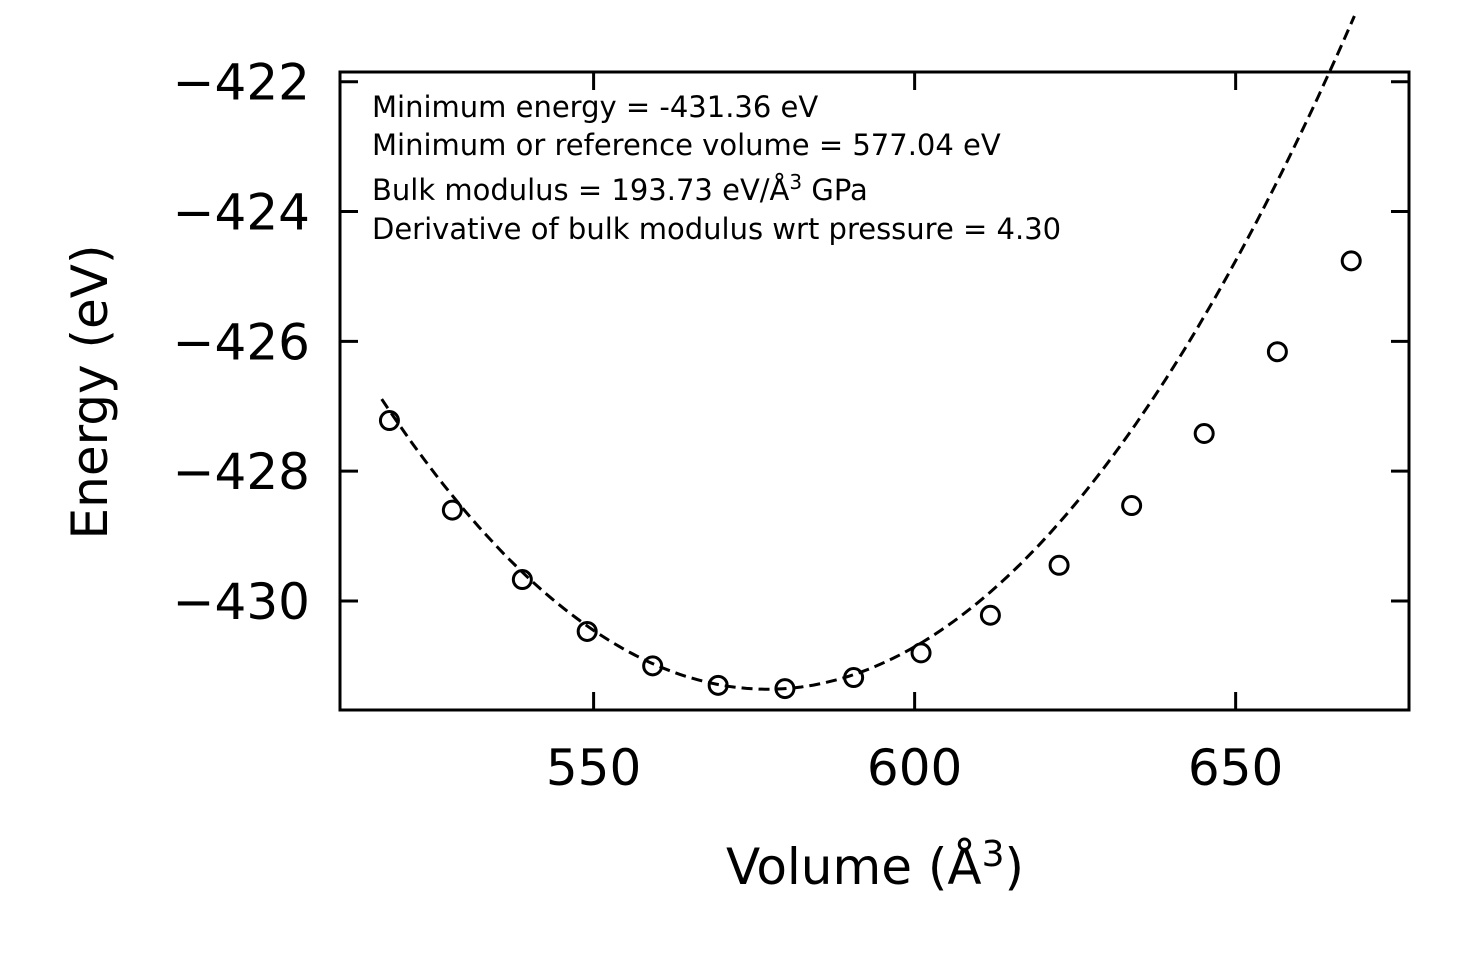 Image resolution: width=1469 pixels, height=955 pixels. What do you see at coordinates (241, 342) in the screenshot?
I see `y-tick-label-2: −426` at bounding box center [241, 342].